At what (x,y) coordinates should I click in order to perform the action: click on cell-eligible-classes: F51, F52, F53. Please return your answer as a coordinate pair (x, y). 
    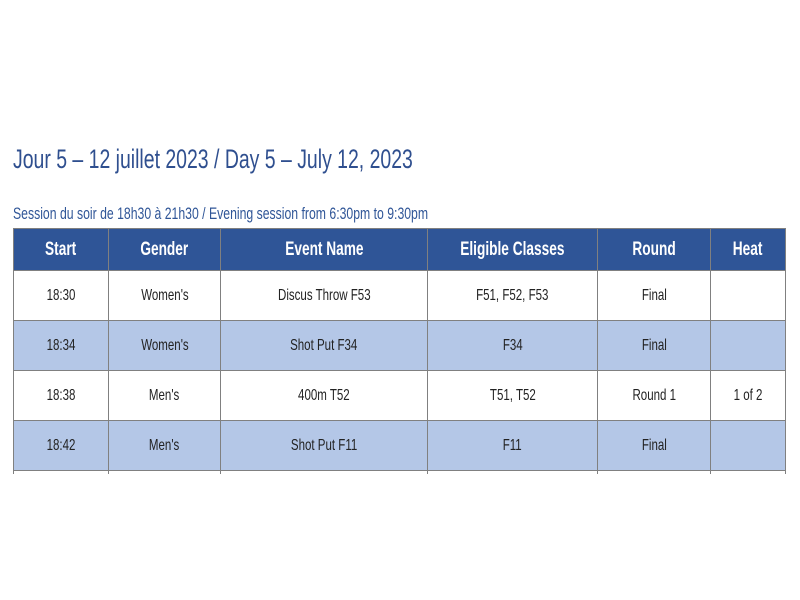
    Looking at the image, I should click on (512, 295).